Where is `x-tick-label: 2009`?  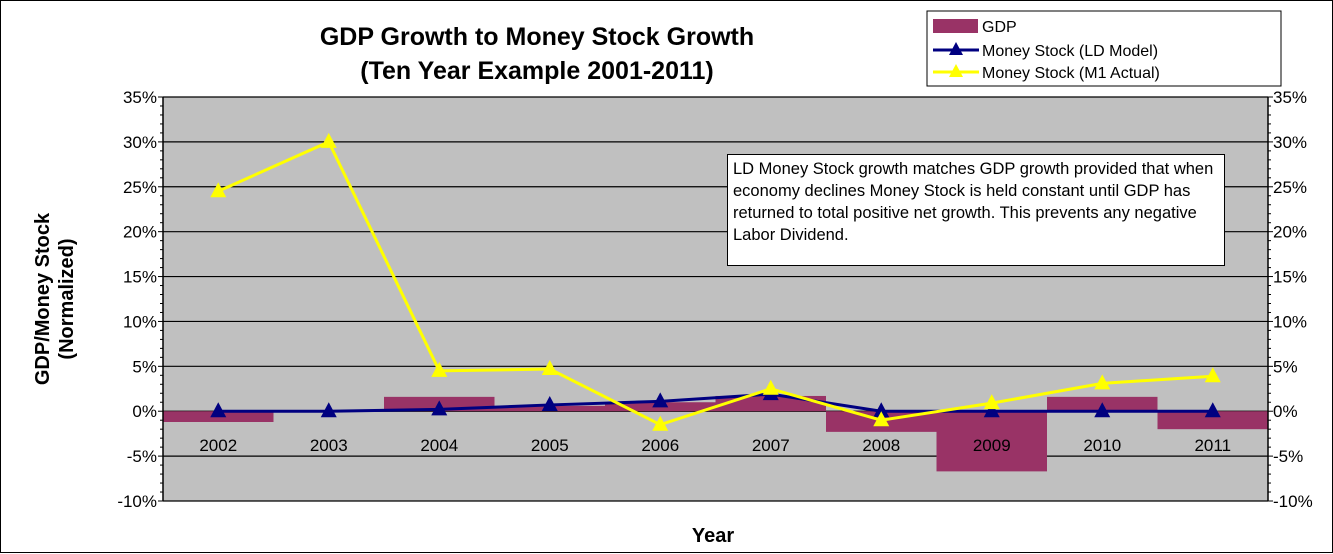
x-tick-label: 2009 is located at coordinates (992, 445).